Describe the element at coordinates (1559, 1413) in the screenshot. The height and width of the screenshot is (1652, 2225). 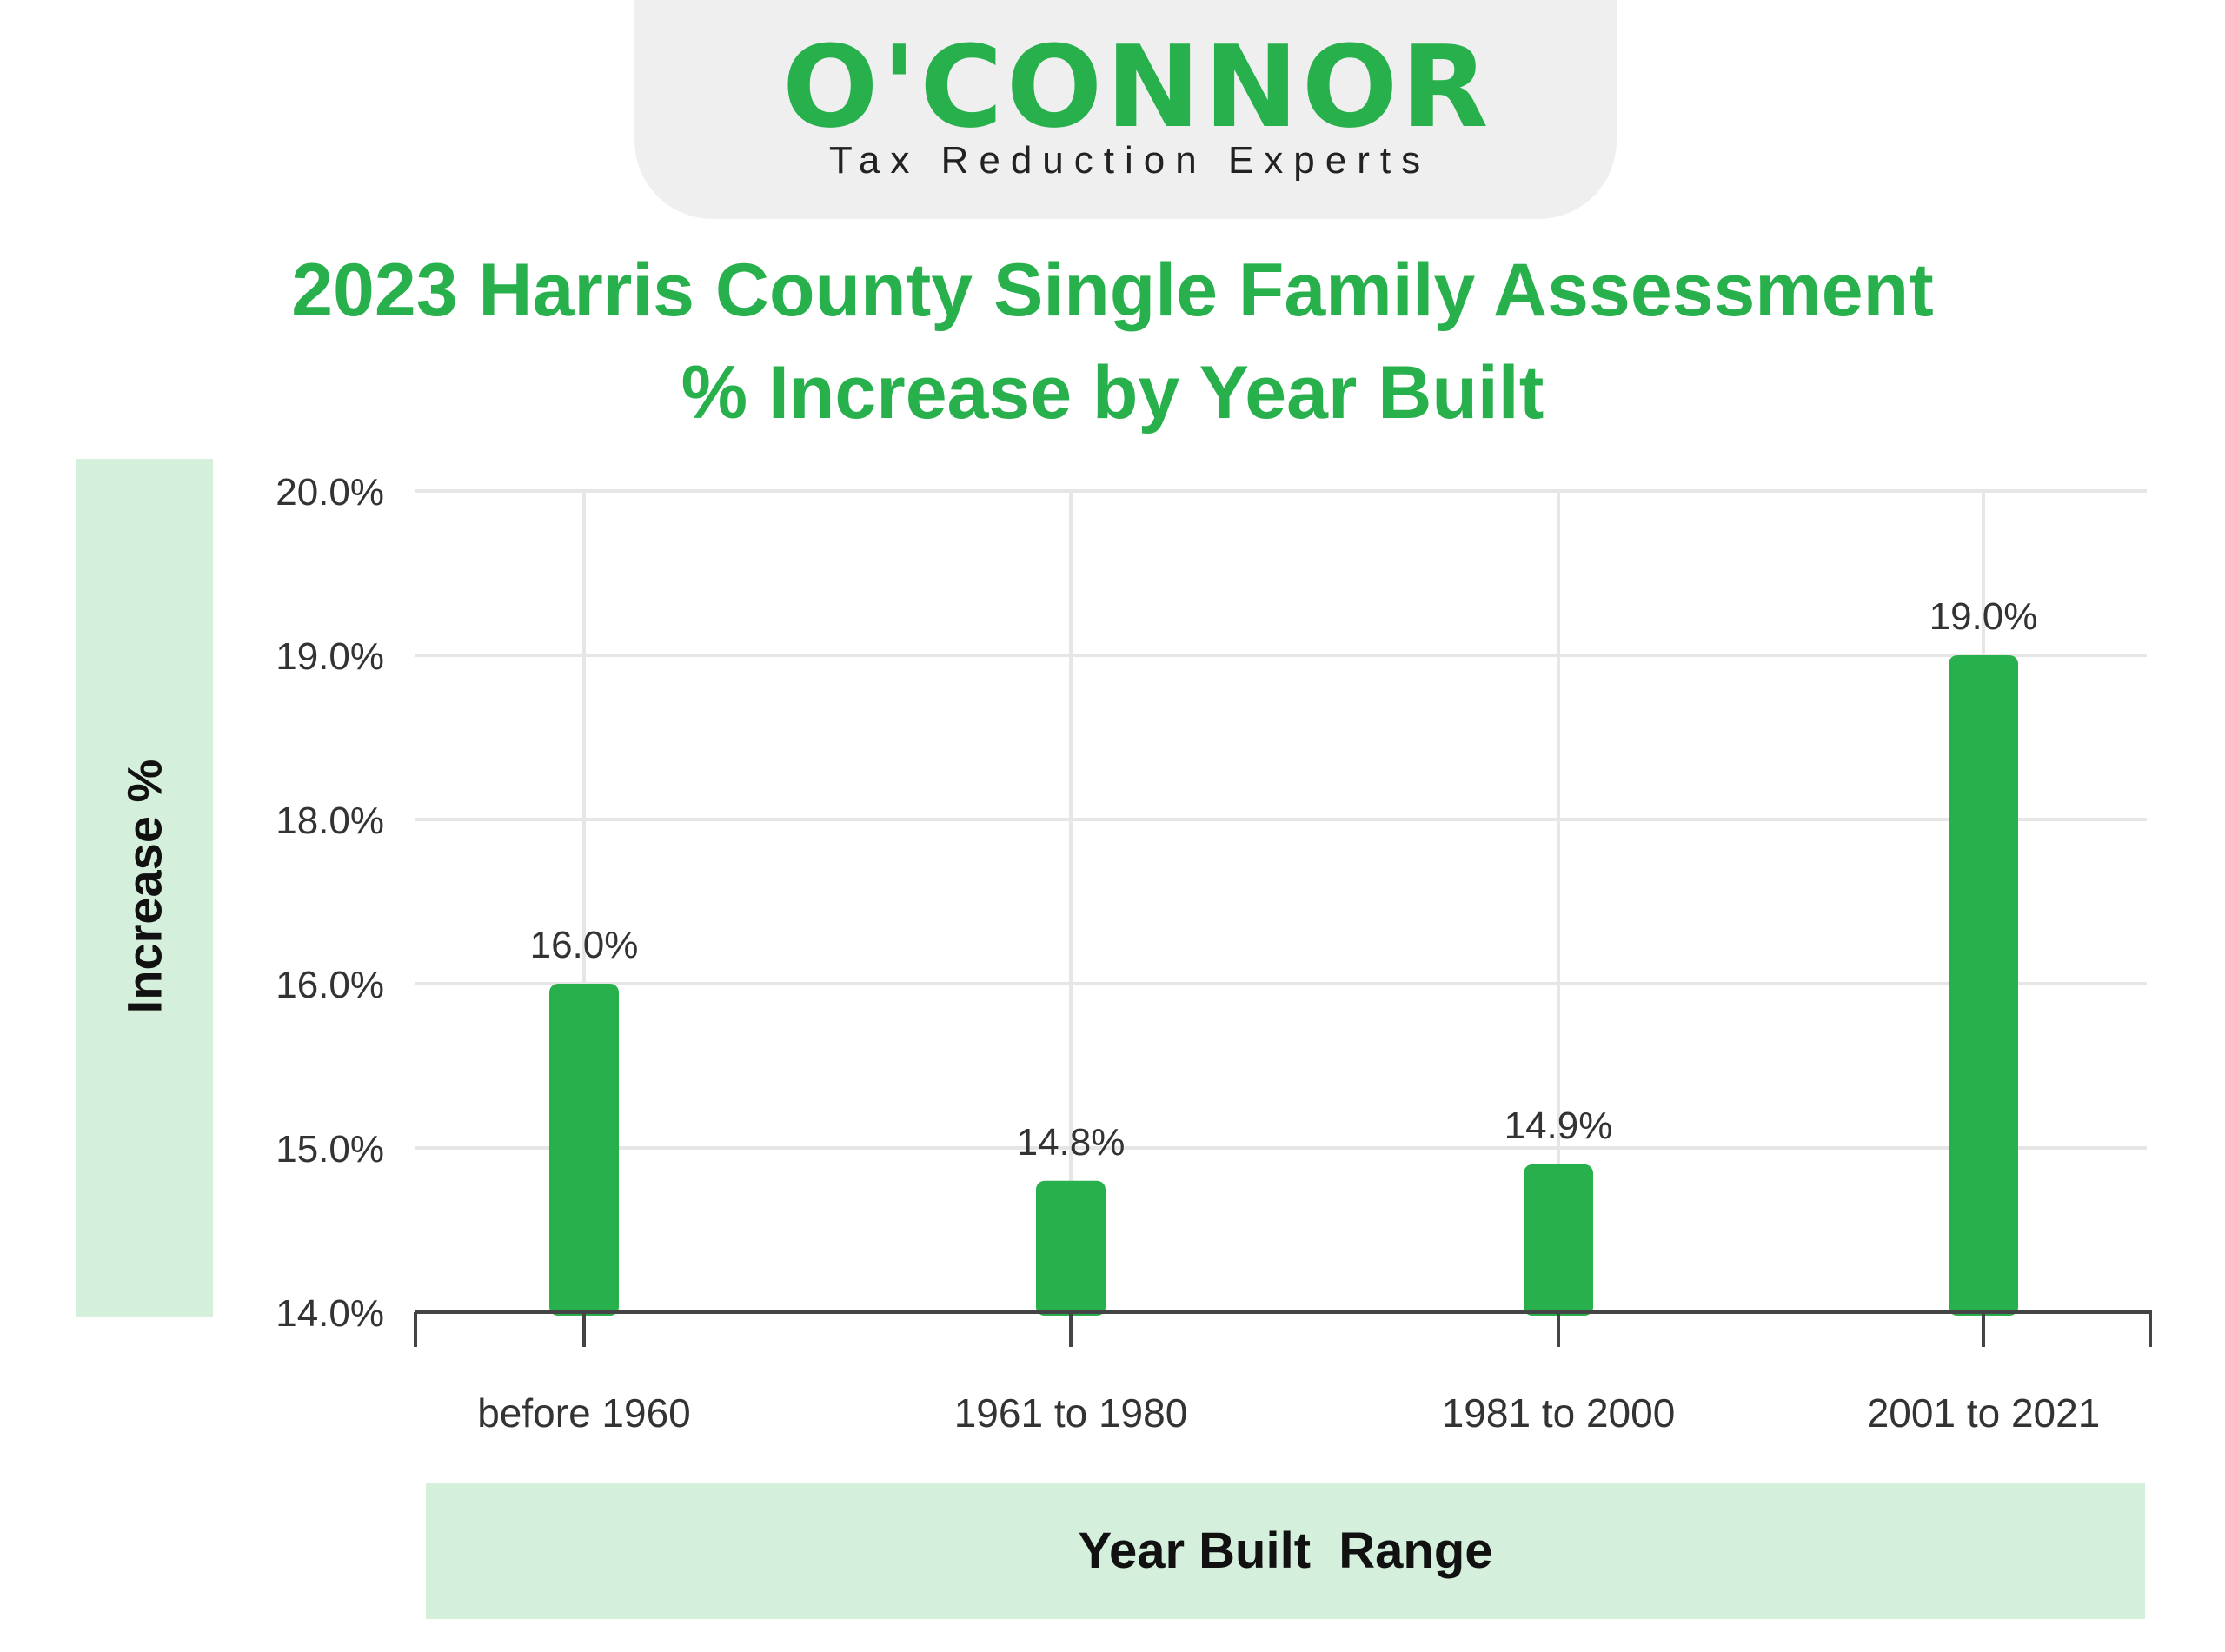
I see `x-tick-label: 1981 to 2000` at that location.